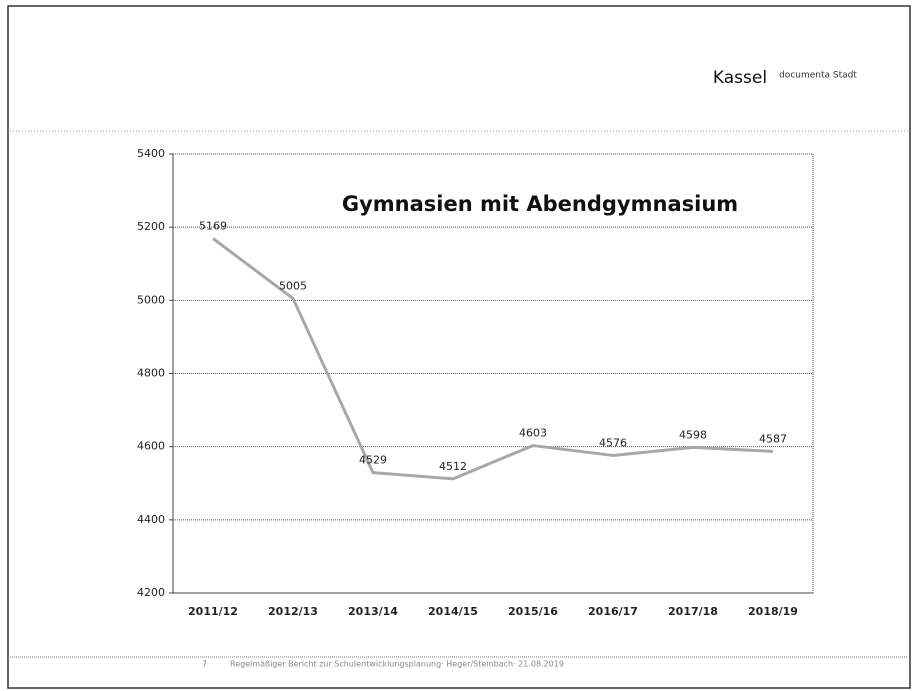  What do you see at coordinates (818, 76) in the screenshot?
I see `tagline: documenta Stadt` at bounding box center [818, 76].